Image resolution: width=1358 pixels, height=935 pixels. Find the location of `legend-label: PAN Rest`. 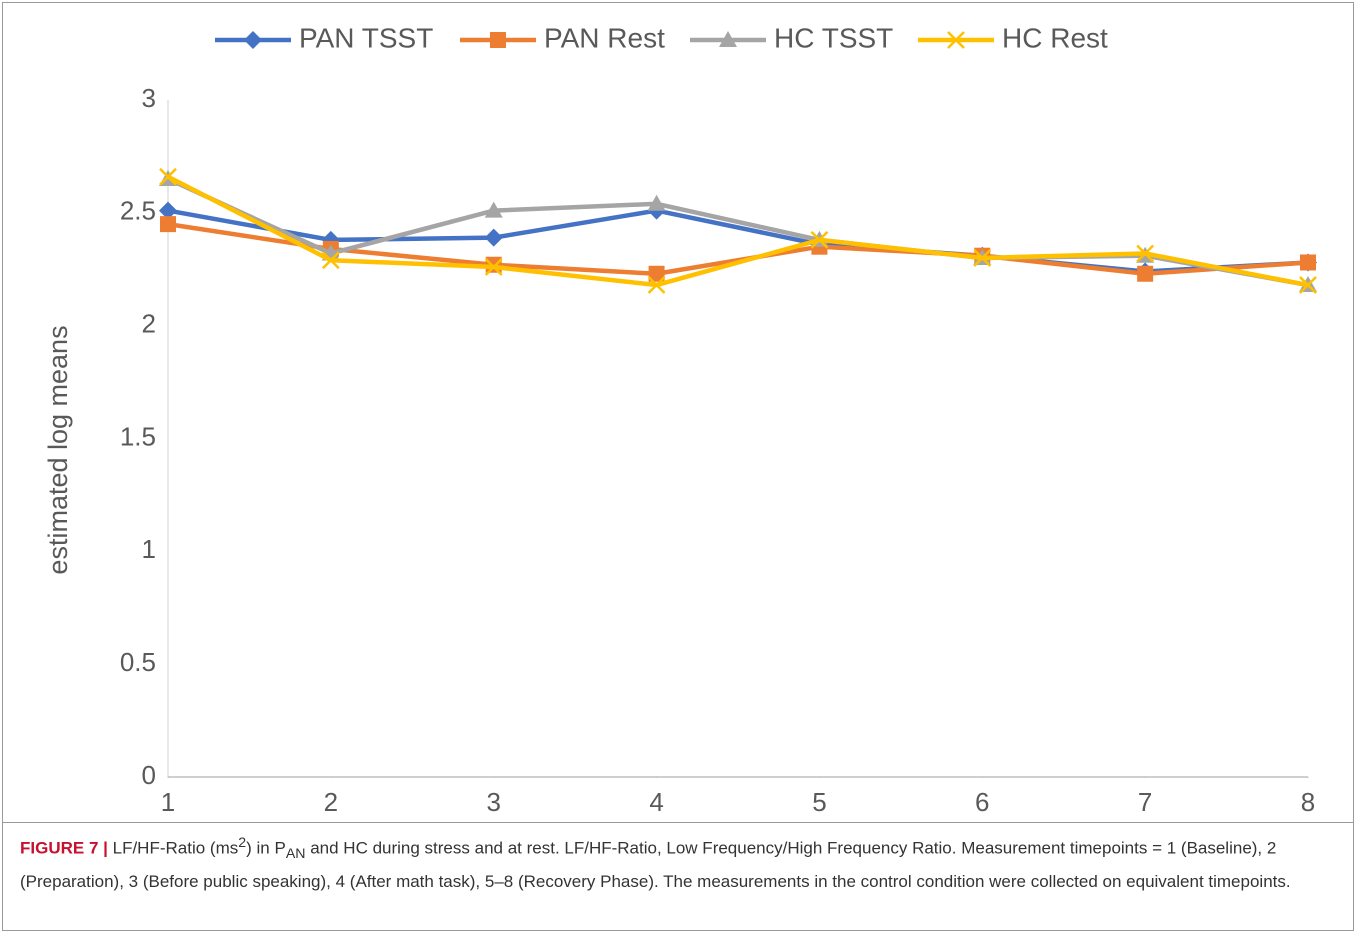

legend-label: PAN Rest is located at coordinates (604, 37).